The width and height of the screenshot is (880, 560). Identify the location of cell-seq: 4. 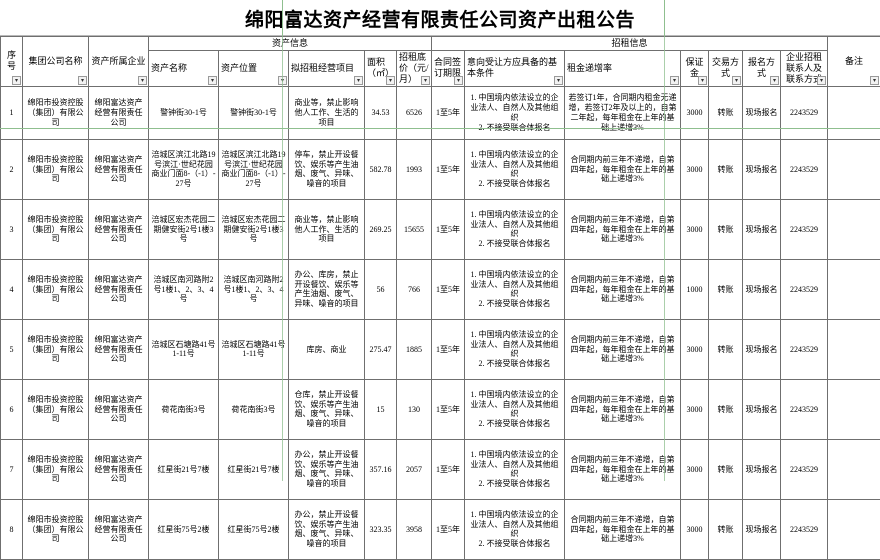
(12, 289).